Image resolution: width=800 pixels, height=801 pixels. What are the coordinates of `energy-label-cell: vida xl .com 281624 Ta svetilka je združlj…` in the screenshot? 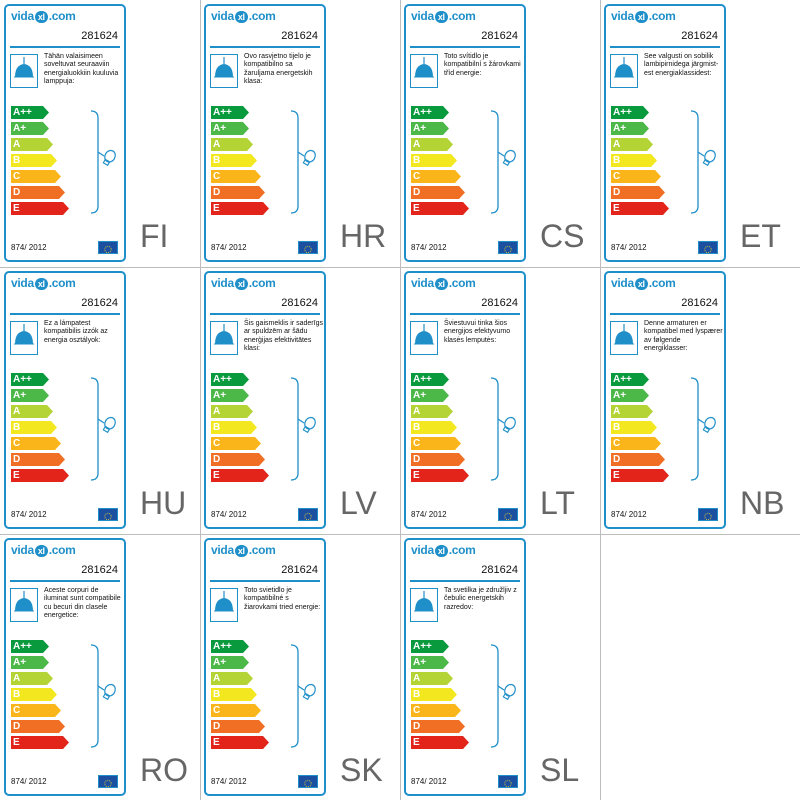 It's located at (500, 667).